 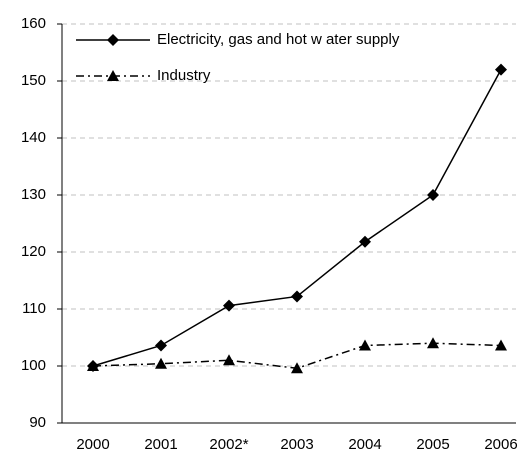 I want to click on y-tick-label: 100, so click(x=33, y=365).